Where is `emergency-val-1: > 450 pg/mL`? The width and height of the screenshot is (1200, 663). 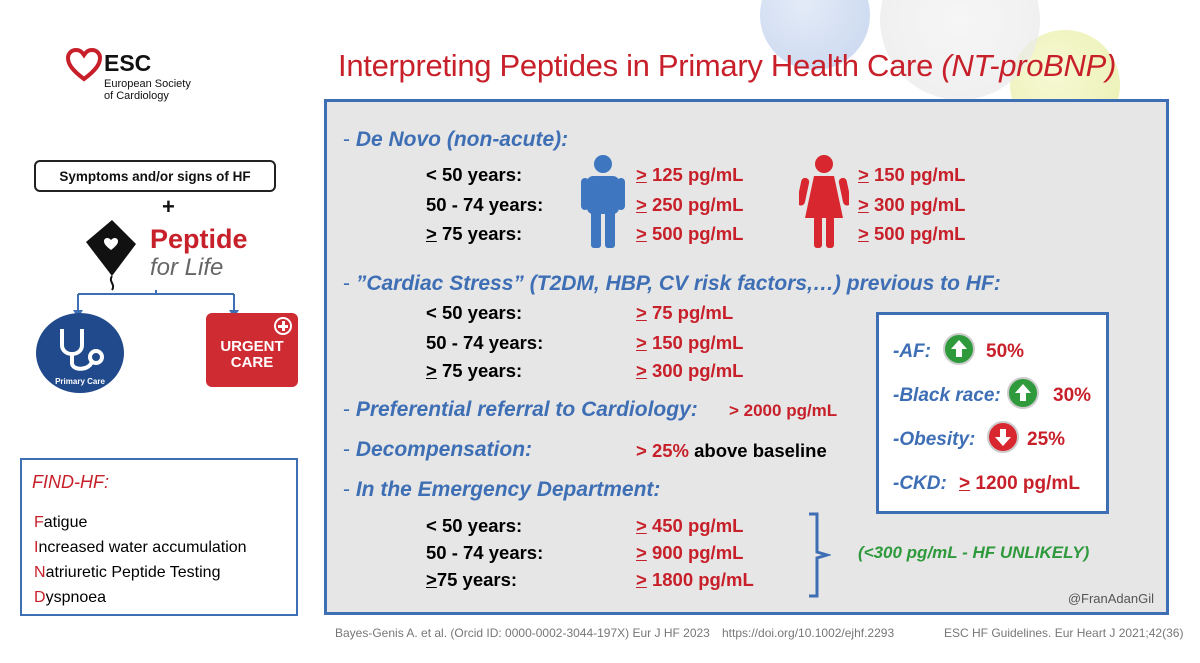
emergency-val-1: > 450 pg/mL is located at coordinates (690, 525).